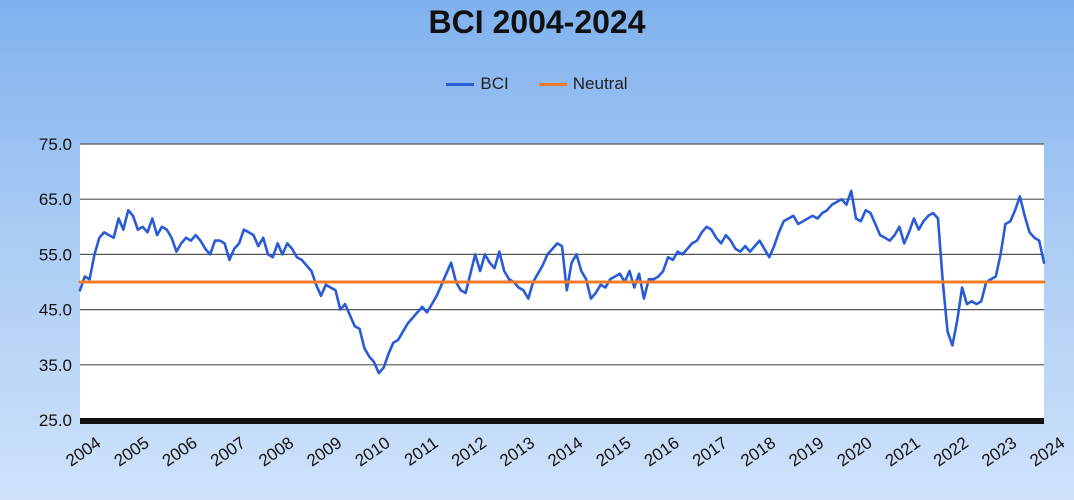  What do you see at coordinates (662, 451) in the screenshot?
I see `x-tick-label: 2016` at bounding box center [662, 451].